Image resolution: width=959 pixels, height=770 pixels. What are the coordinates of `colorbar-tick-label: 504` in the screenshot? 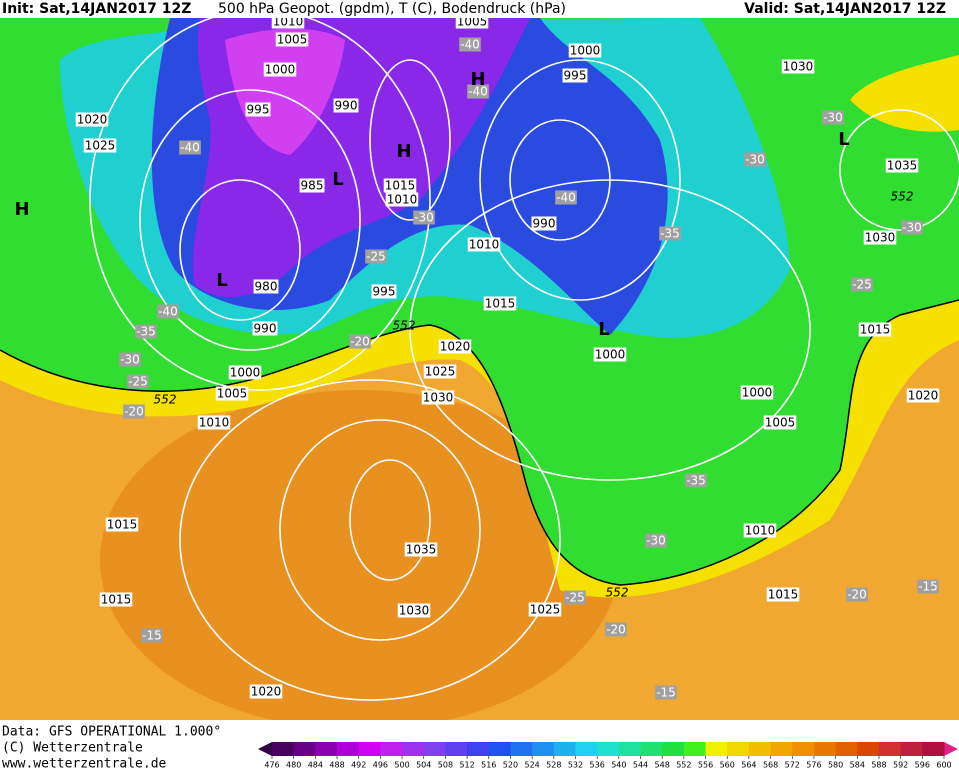 It's located at (423, 765).